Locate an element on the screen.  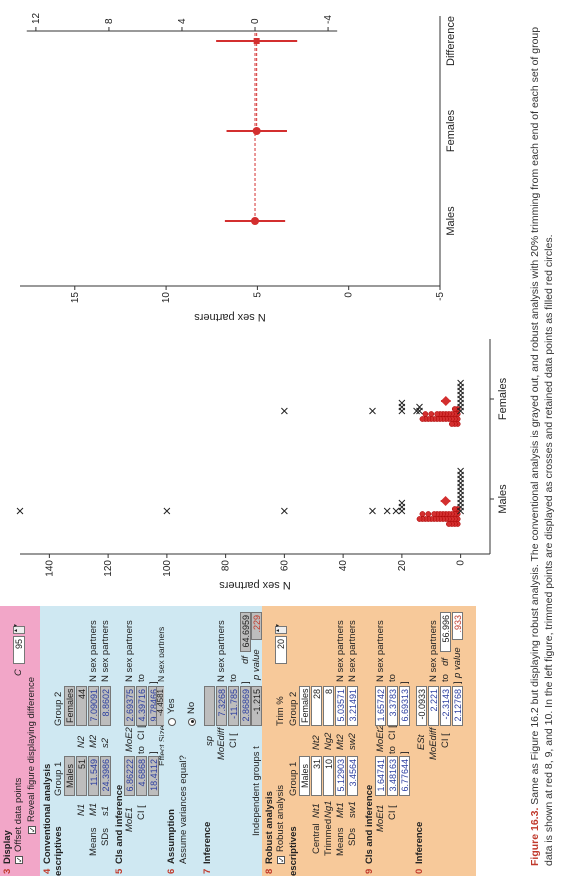
moe2-value: 2.69375 is located at coordinates (129, 706).